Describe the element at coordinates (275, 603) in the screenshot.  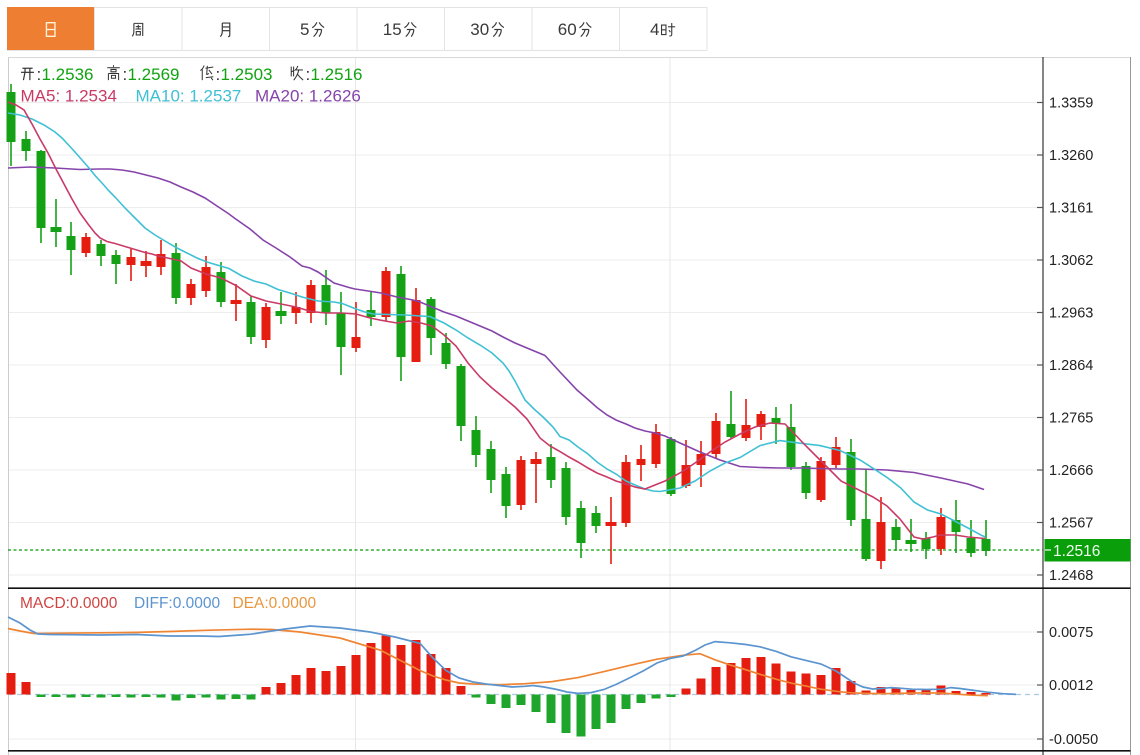
I see `svg-text: DEA:0.0000` at that location.